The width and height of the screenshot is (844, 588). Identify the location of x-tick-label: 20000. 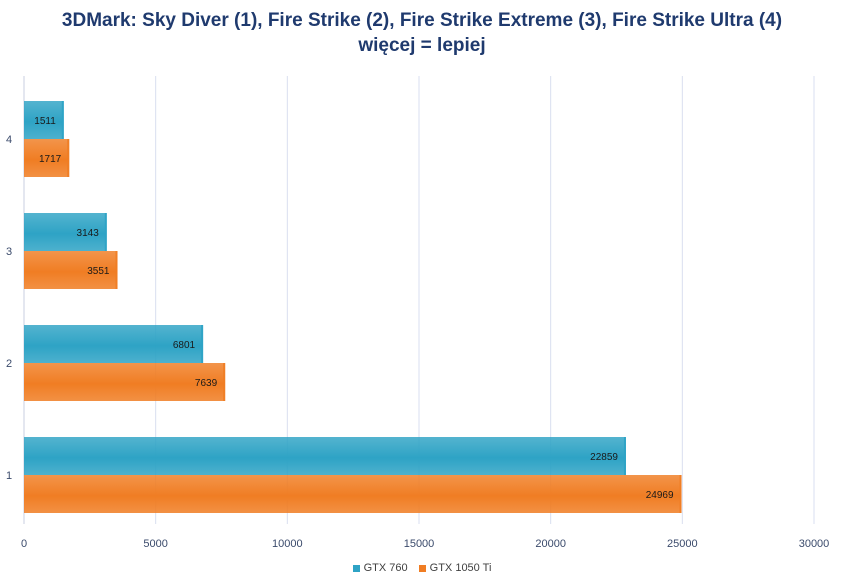
(550, 544).